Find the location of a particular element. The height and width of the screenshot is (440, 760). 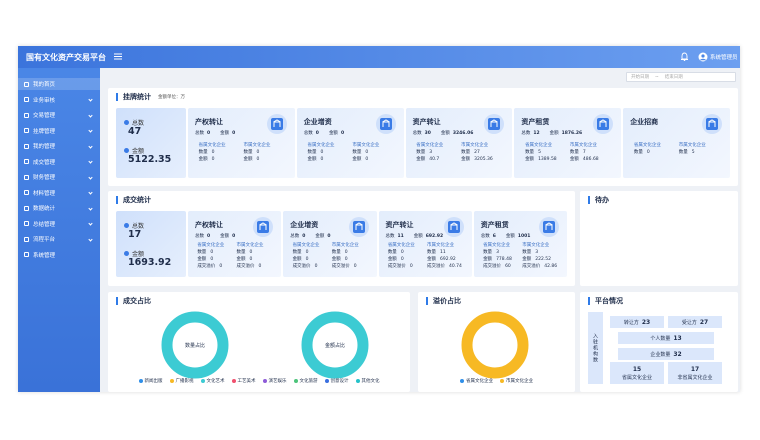

user-name: 系统管理员 is located at coordinates (724, 58).